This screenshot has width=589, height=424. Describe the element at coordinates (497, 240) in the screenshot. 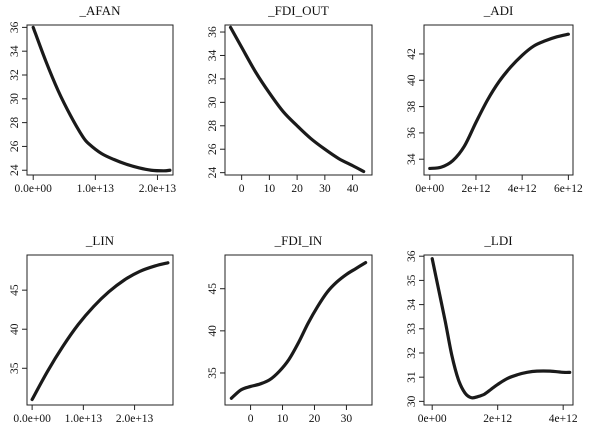

I see `chart-title: _LDI` at that location.